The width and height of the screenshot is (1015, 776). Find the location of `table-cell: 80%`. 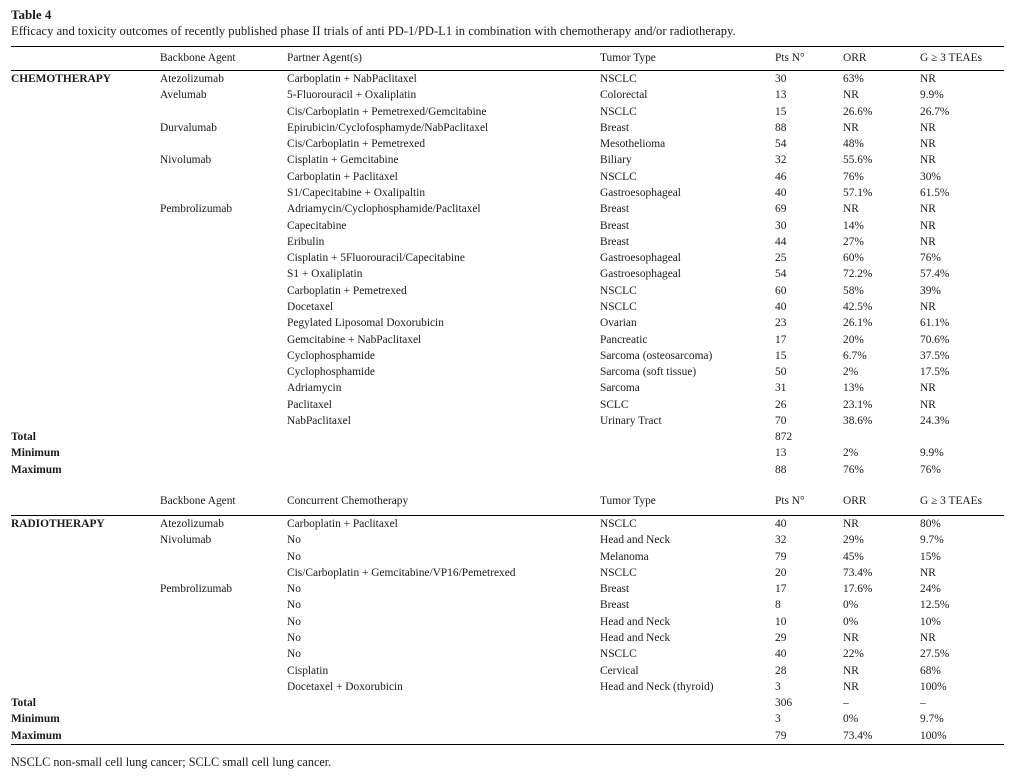

table-cell: 80% is located at coordinates (930, 524).